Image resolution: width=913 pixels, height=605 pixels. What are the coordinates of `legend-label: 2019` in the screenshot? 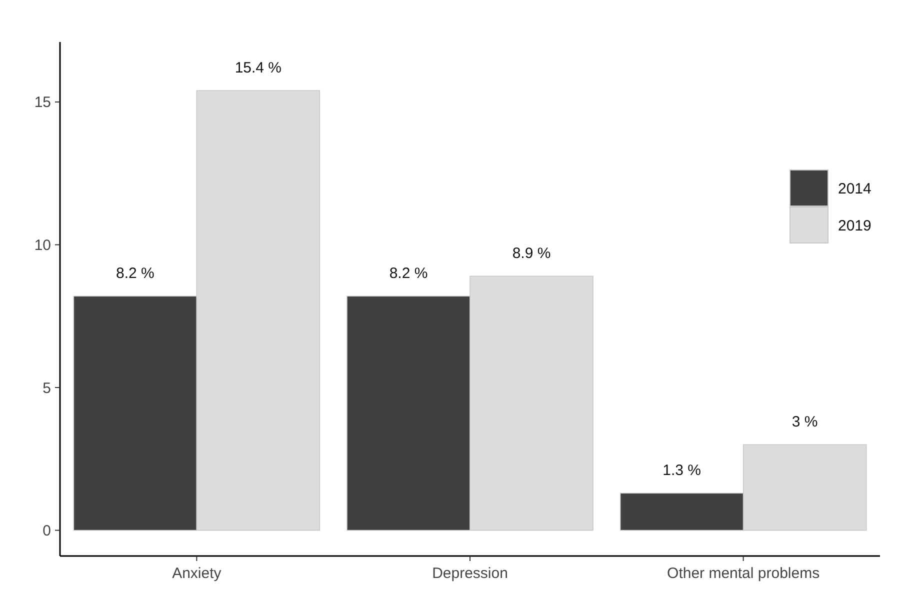 It's located at (855, 225).